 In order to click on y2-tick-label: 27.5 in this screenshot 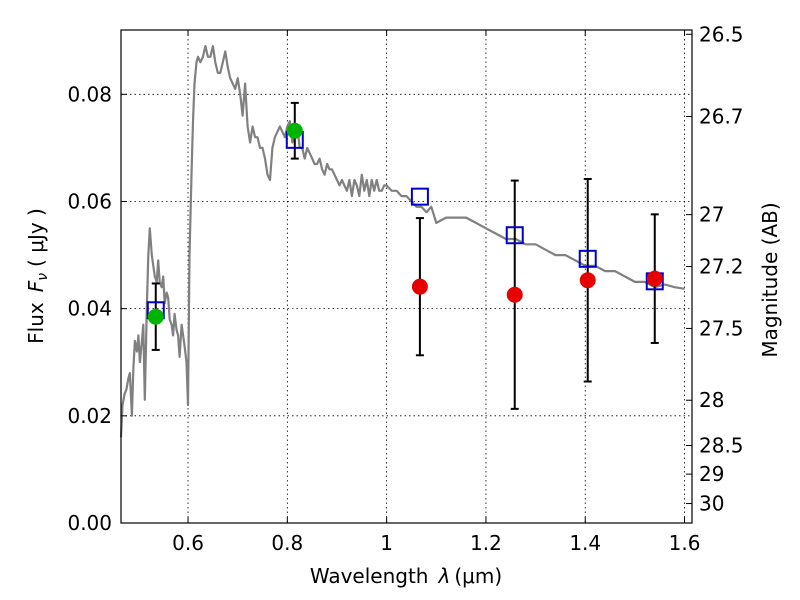, I will do `click(721, 328)`.